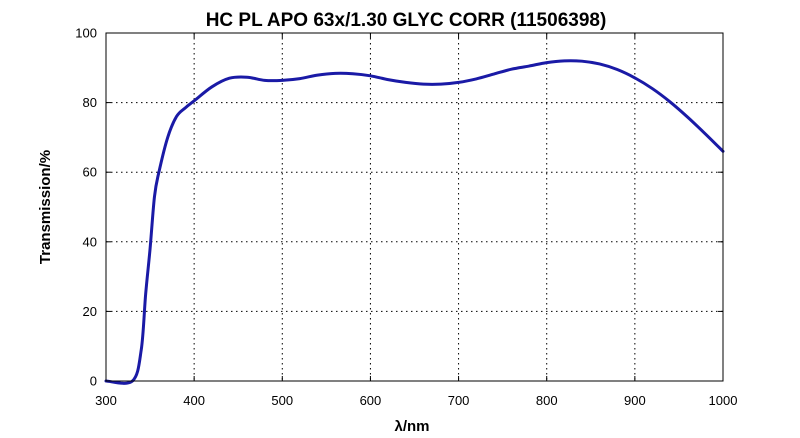 Image resolution: width=800 pixels, height=438 pixels. What do you see at coordinates (45, 207) in the screenshot?
I see `y-axis-label: Transmission/%` at bounding box center [45, 207].